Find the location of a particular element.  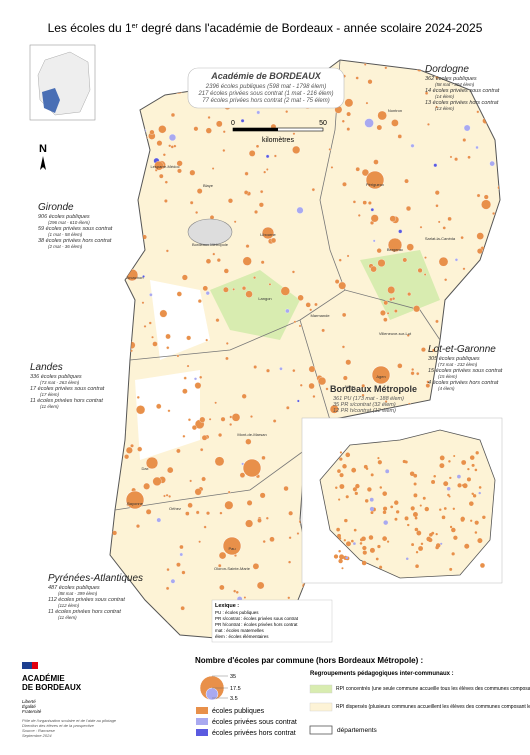

department-line: 11 écoles privées hors contrat is located at coordinates (84, 612).